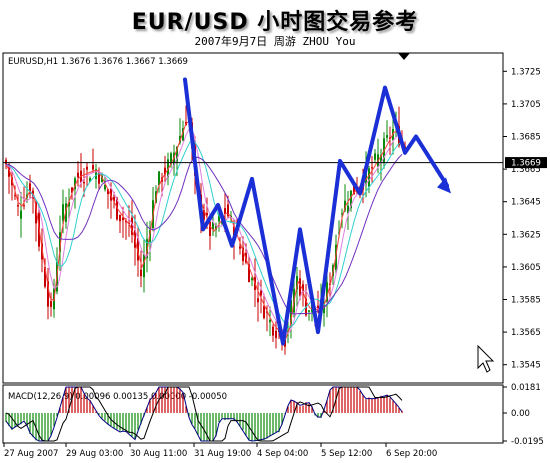 The width and height of the screenshot is (550, 463). I want to click on y-tick-label: 1.3665, so click(526, 170).